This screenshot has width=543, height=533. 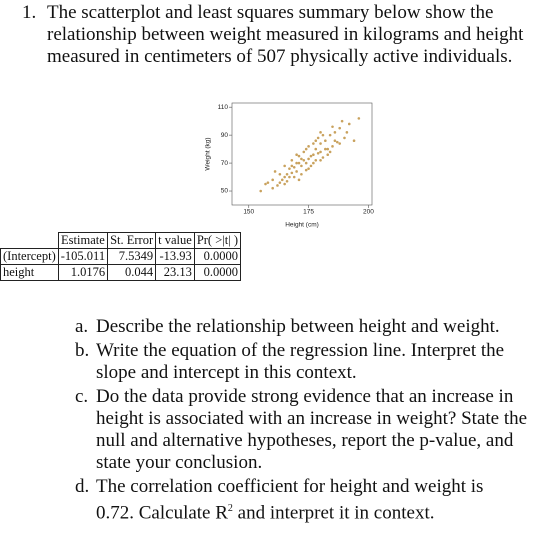 I want to click on part-label: d., so click(x=82, y=486).